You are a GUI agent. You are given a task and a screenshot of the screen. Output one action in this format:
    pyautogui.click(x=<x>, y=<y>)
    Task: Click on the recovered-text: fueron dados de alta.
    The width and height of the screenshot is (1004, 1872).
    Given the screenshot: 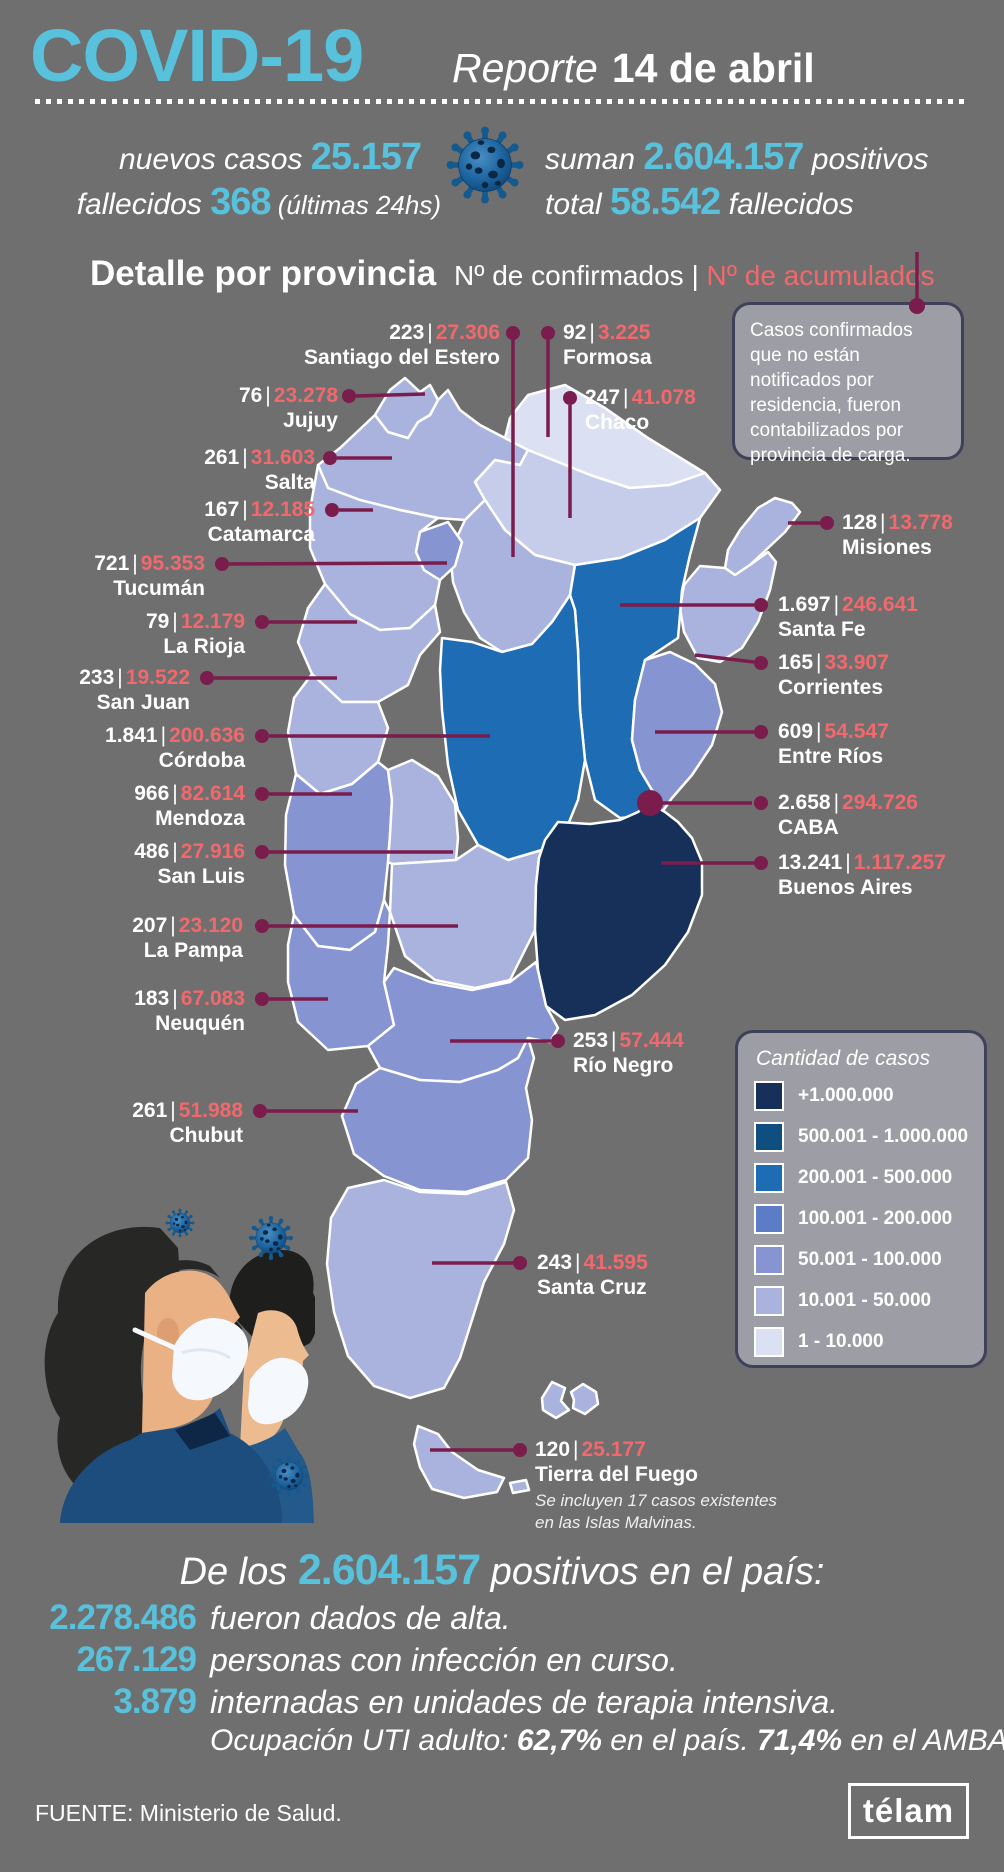 What is the action you would take?
    pyautogui.click(x=360, y=1618)
    